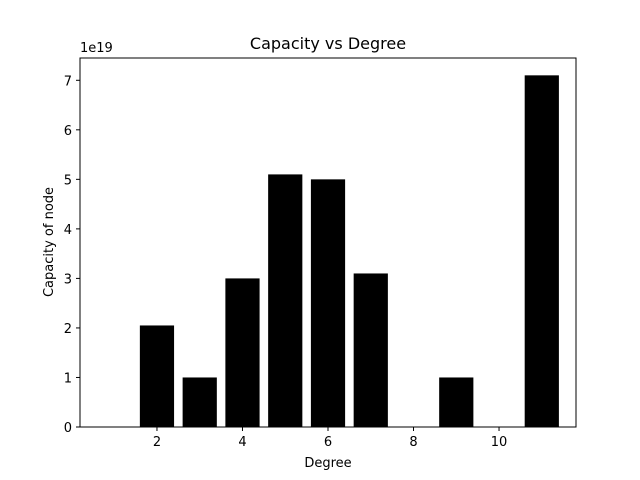 The width and height of the screenshot is (640, 480). What do you see at coordinates (68, 378) in the screenshot?
I see `y-tick-label: 1` at bounding box center [68, 378].